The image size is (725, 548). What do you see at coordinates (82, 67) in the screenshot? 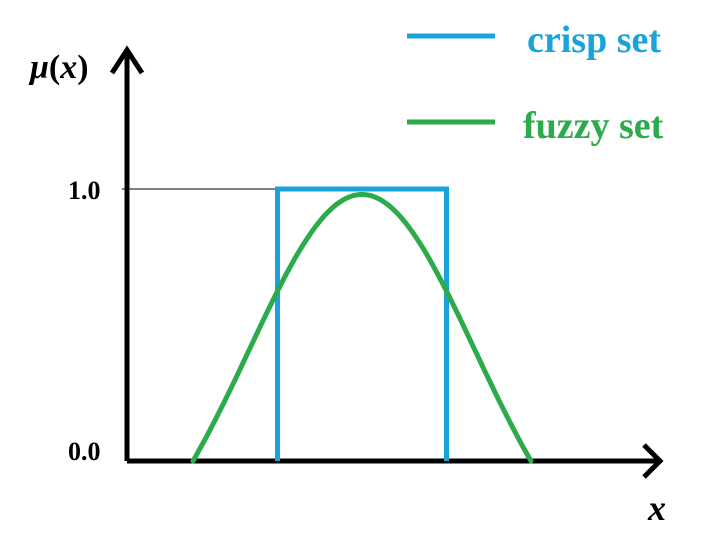
I see `y-axis-label-close: )` at bounding box center [82, 67].